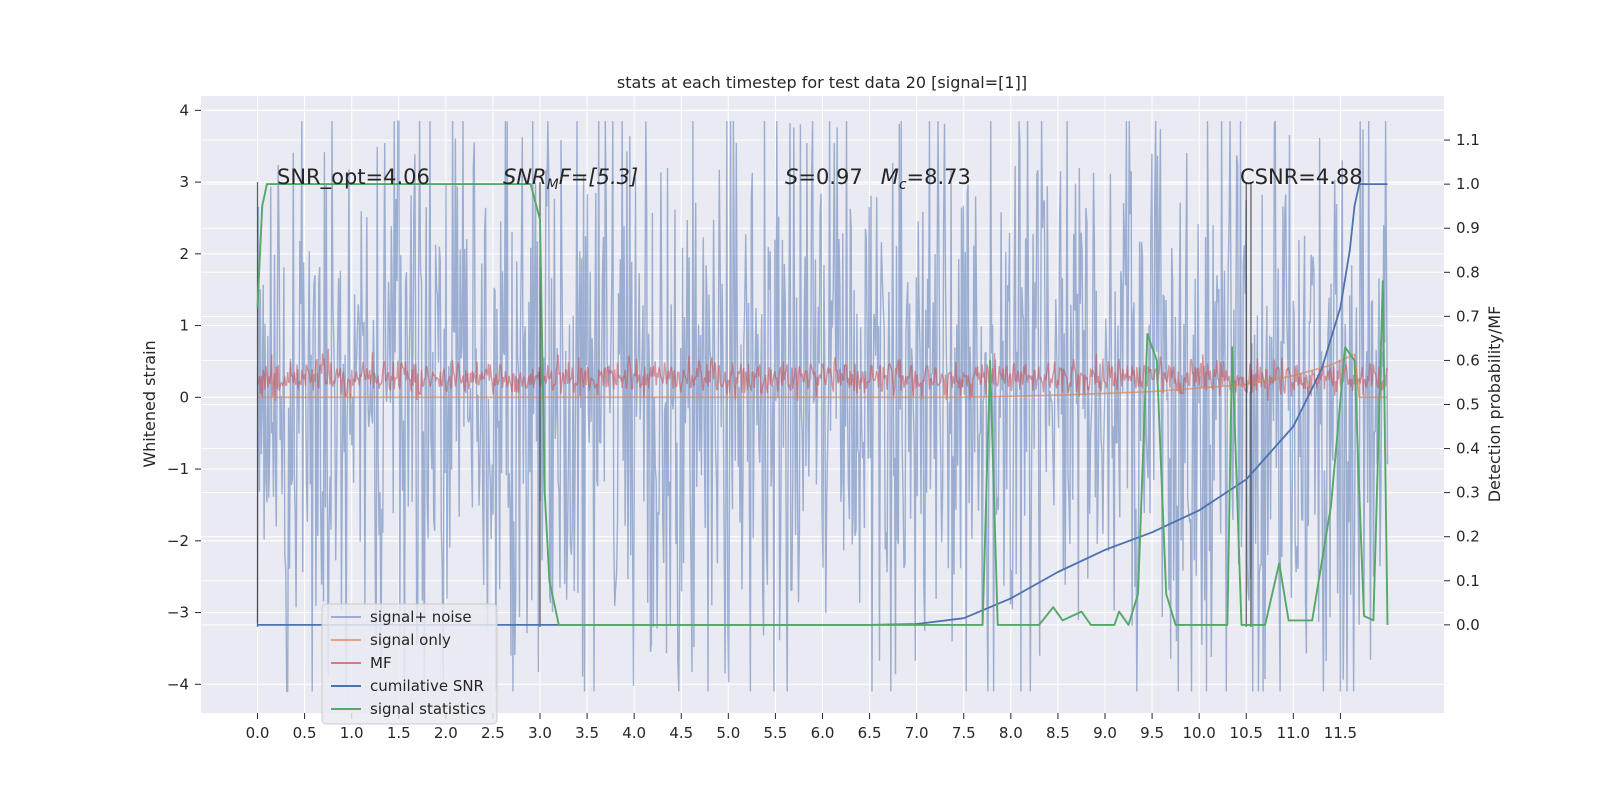 This screenshot has height=800, width=1600. Describe the element at coordinates (184, 110) in the screenshot. I see `y-tick-label: 4` at that location.